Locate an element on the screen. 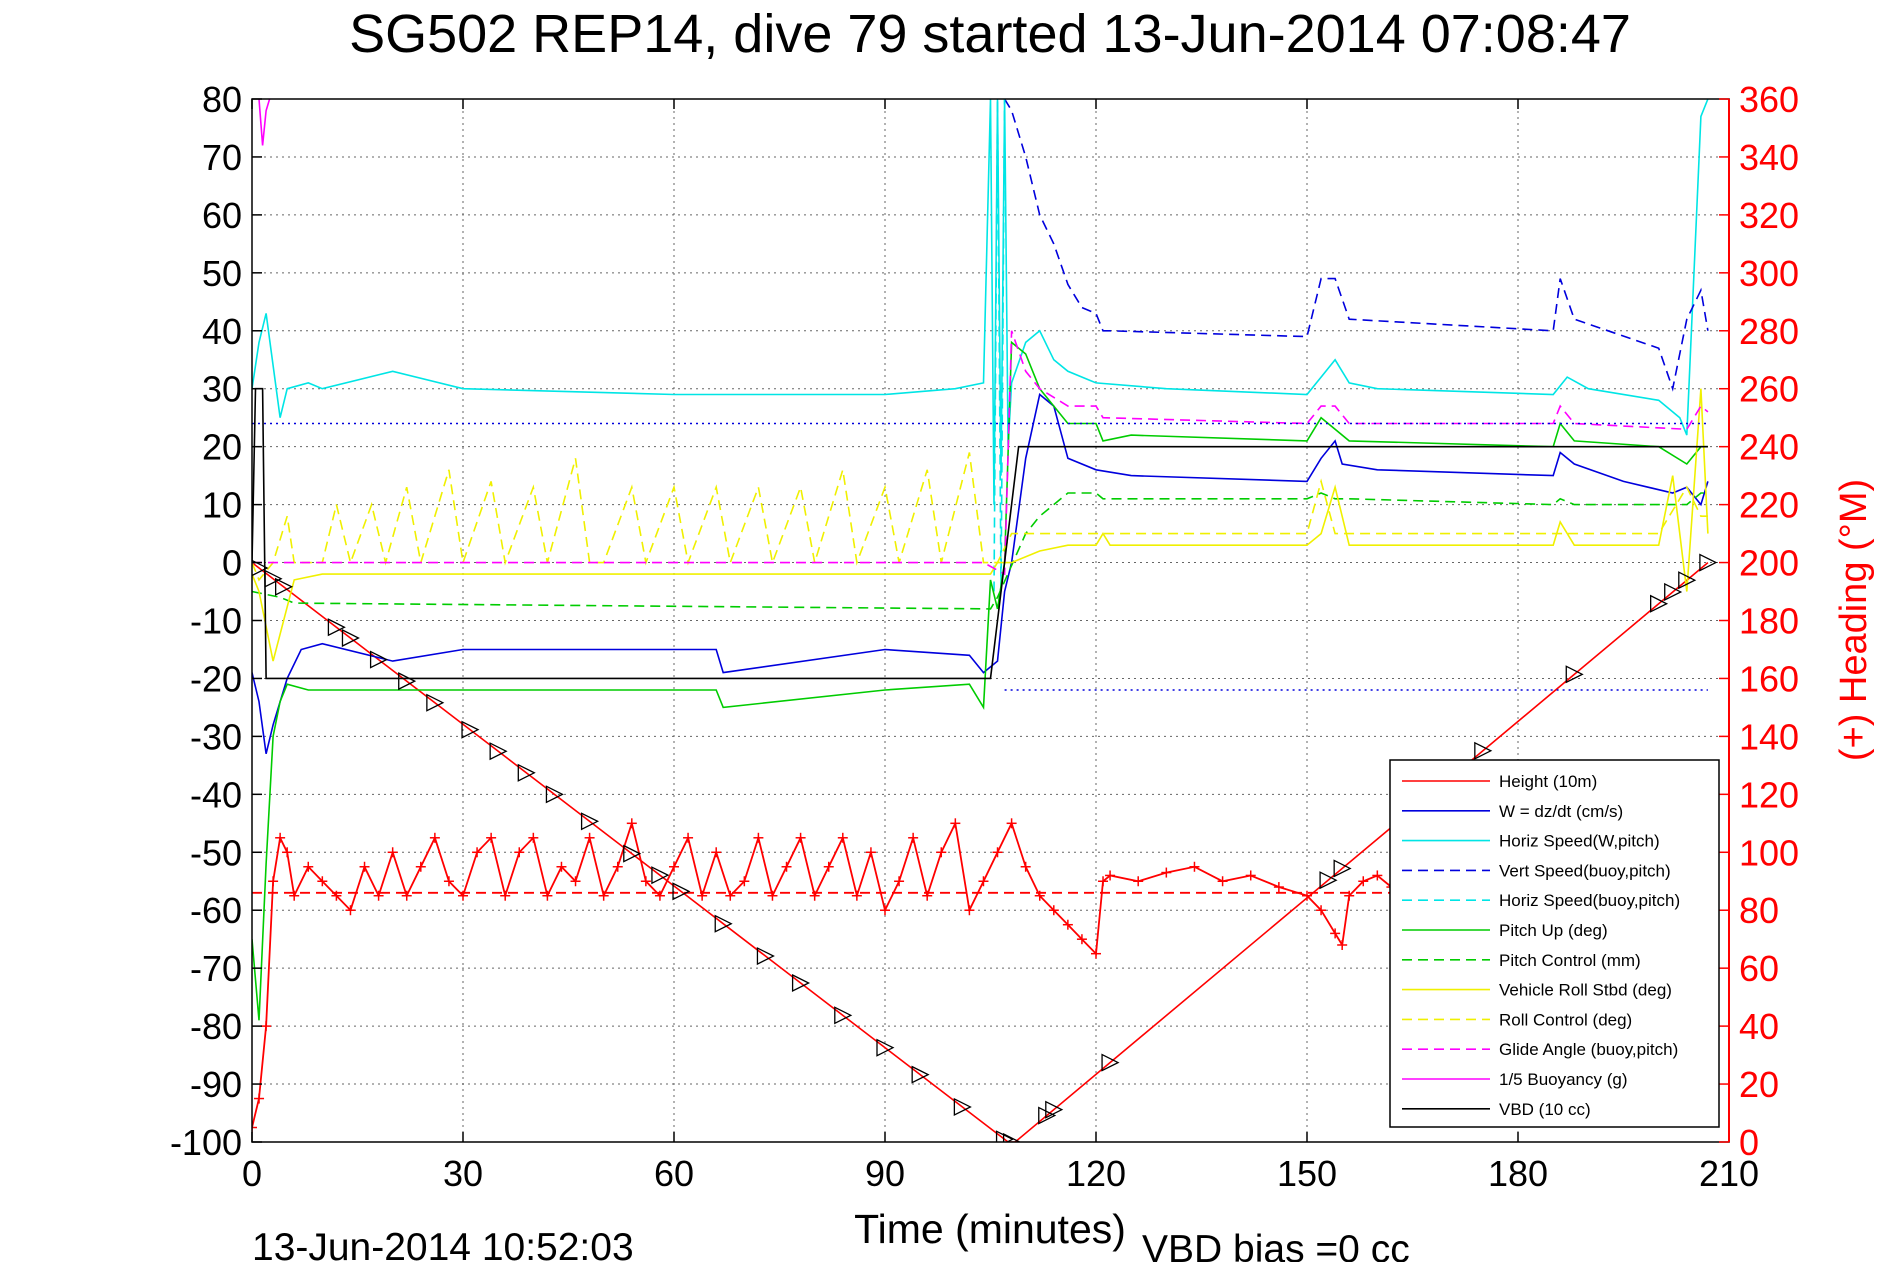 The image size is (1891, 1262). right-y-tick-label: 280 is located at coordinates (1769, 331).